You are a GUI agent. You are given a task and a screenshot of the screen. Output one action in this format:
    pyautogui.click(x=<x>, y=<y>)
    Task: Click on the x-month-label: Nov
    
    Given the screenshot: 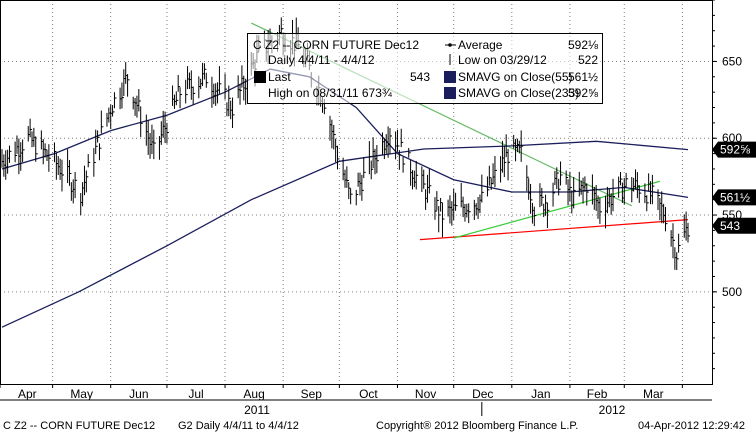 What is the action you would take?
    pyautogui.click(x=425, y=394)
    